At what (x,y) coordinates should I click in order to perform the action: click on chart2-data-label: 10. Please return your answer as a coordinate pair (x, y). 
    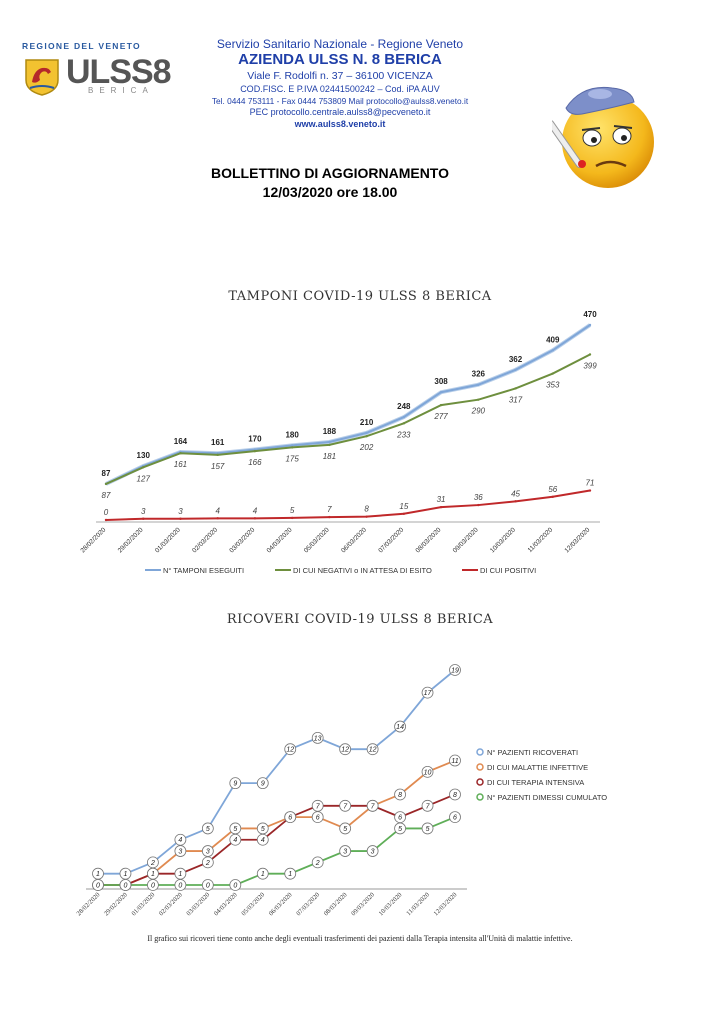
    Looking at the image, I should click on (428, 772).